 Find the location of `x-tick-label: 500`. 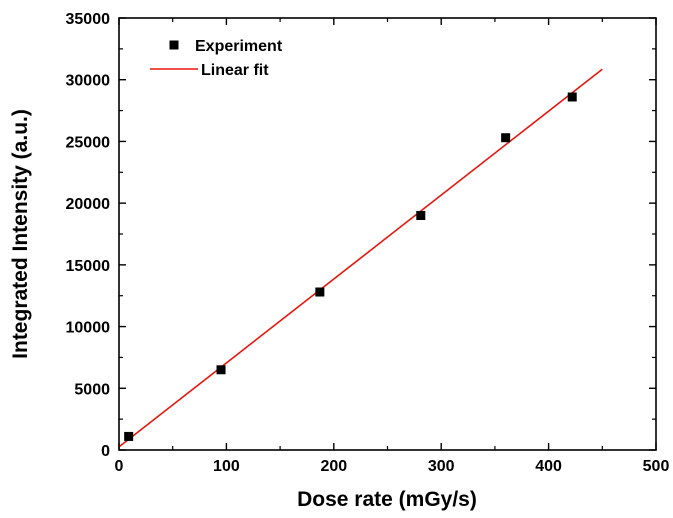

x-tick-label: 500 is located at coordinates (656, 466).